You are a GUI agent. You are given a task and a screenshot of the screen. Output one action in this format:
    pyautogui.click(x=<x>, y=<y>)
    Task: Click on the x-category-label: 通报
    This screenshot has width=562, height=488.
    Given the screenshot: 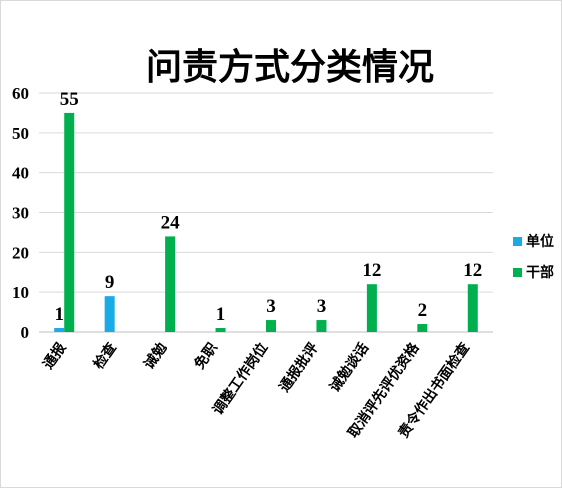 What is the action you would take?
    pyautogui.click(x=54, y=356)
    